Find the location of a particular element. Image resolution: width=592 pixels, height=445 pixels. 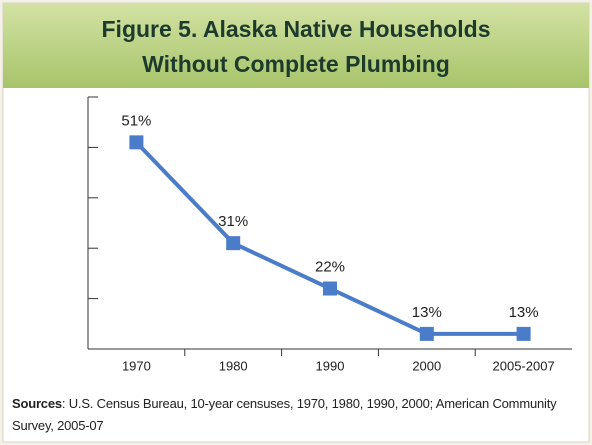

chart-title: Figure 5. Alaska Native Households is located at coordinates (296, 29).